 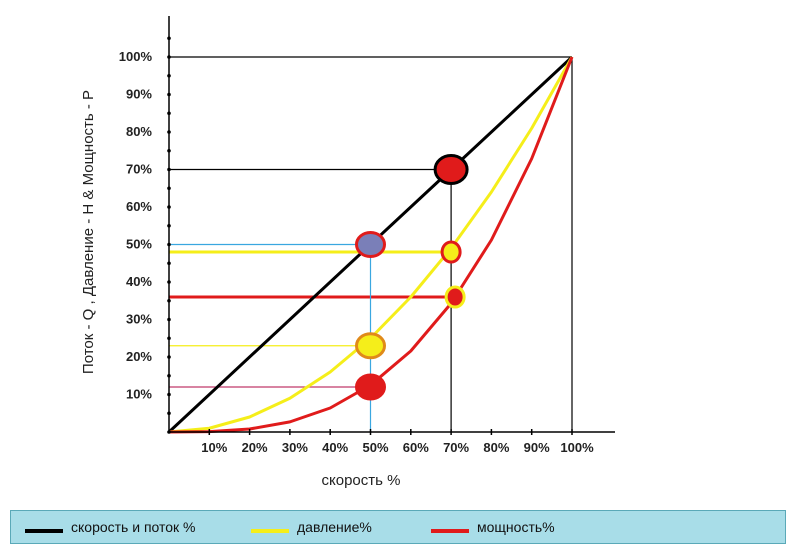 I want to click on x-tick-label: 20%, so click(x=255, y=447).